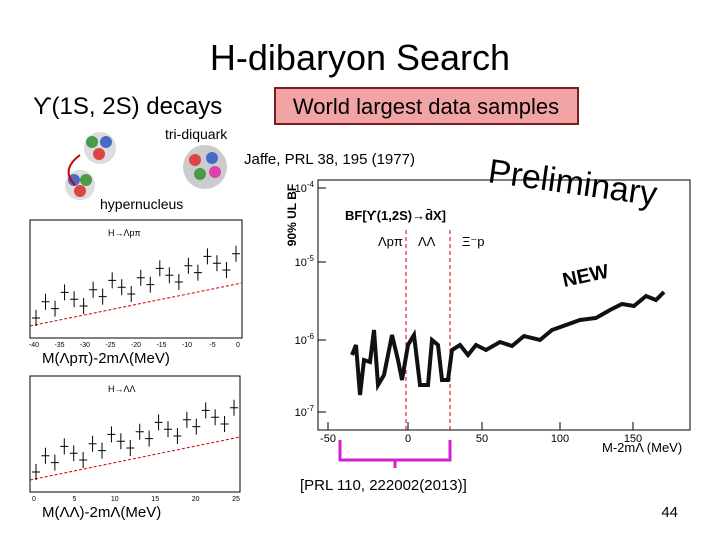  I want to click on hypernucleus-label: hypernucleus, so click(141, 204).